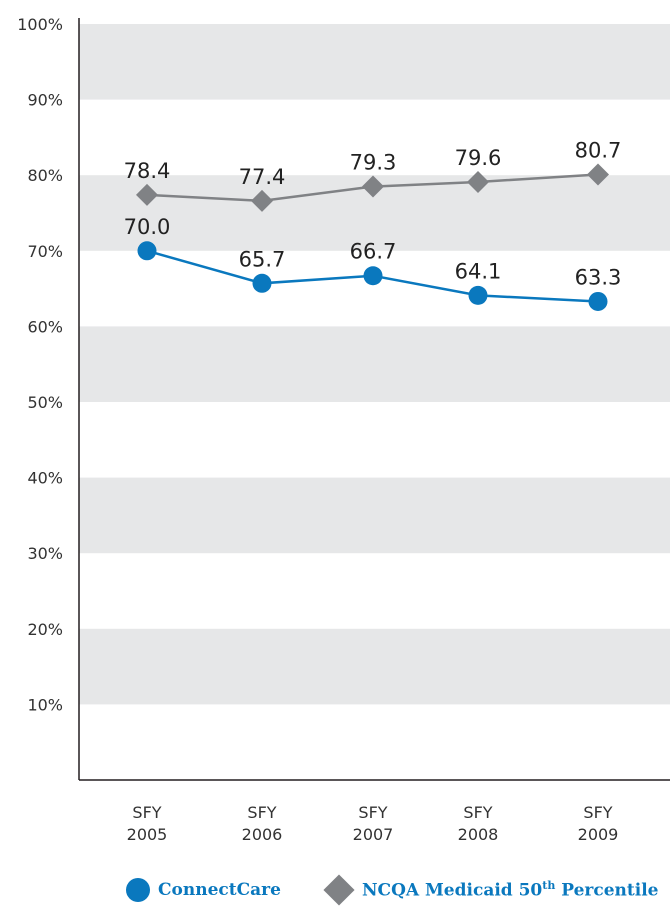 The image size is (670, 907). What do you see at coordinates (45, 553) in the screenshot?
I see `y-tick-label: 30%` at bounding box center [45, 553].